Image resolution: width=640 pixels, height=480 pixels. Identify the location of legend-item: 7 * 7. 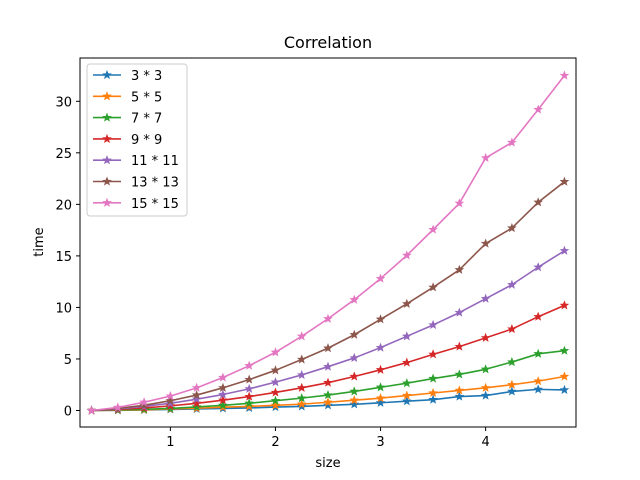
(127, 119).